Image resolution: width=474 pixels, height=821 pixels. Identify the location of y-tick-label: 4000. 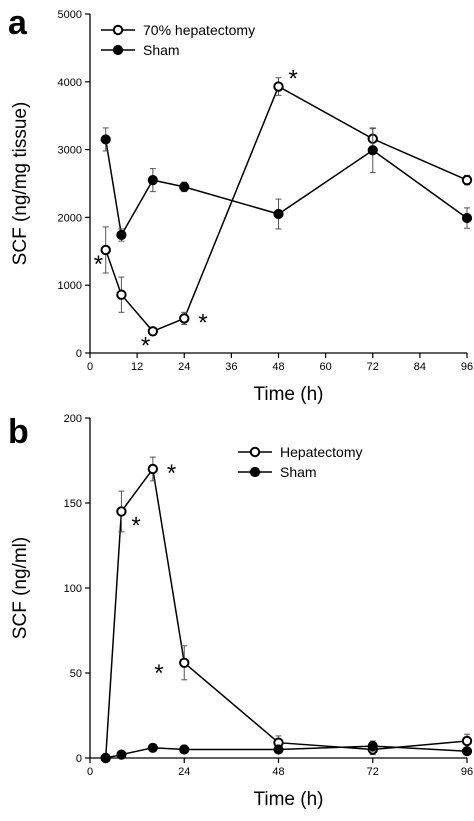
(70, 83).